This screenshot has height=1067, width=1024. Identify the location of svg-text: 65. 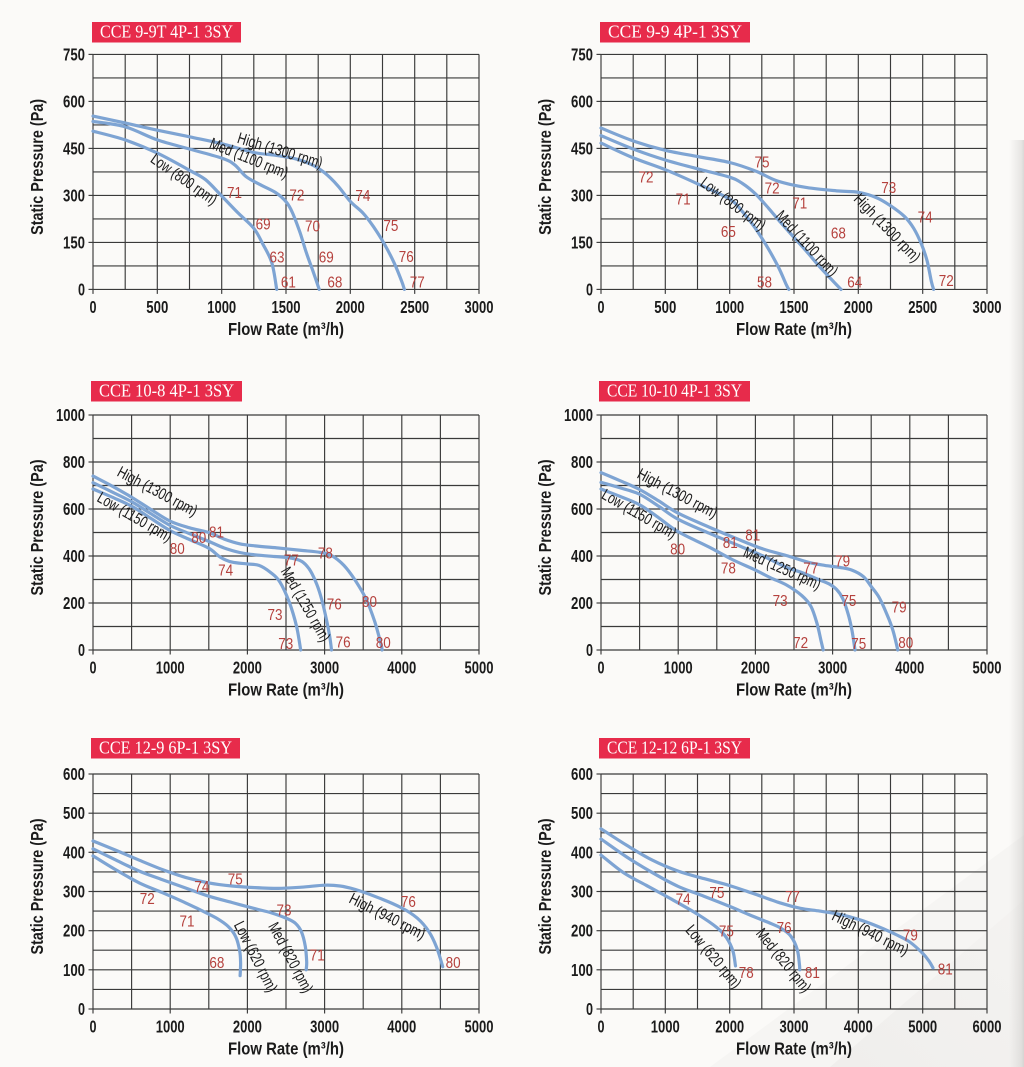
(728, 232).